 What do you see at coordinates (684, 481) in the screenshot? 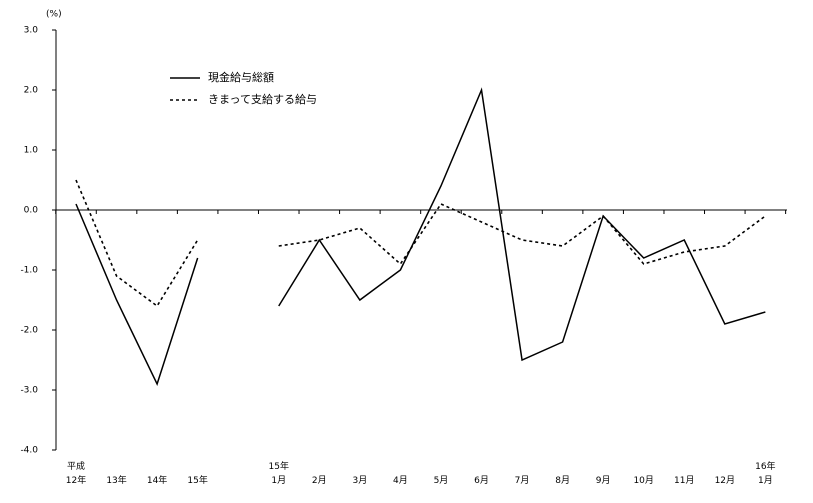
I see `x-tick-label: 11月` at bounding box center [684, 481].